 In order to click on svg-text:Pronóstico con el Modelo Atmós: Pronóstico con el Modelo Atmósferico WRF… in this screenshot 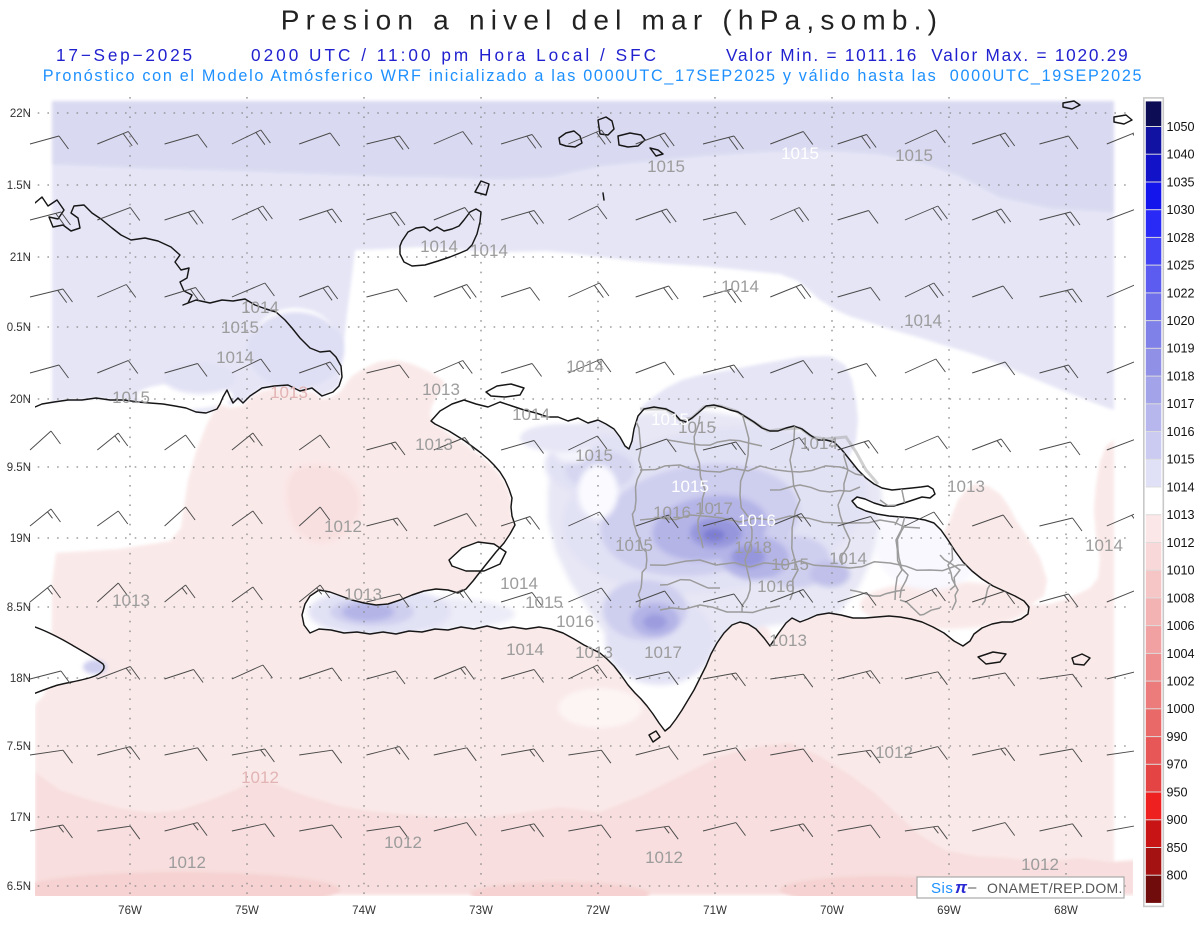, I will do `click(593, 76)`.